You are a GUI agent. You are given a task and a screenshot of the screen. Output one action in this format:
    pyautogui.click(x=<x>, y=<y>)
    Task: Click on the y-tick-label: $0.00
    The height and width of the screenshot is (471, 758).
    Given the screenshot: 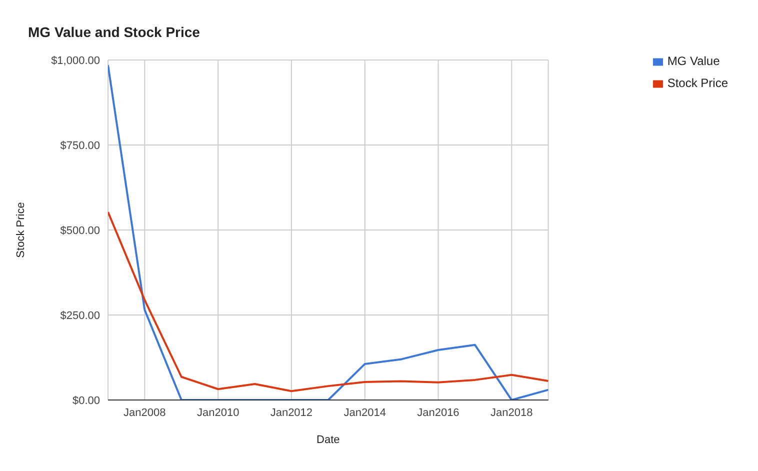 What is the action you would take?
    pyautogui.click(x=86, y=400)
    